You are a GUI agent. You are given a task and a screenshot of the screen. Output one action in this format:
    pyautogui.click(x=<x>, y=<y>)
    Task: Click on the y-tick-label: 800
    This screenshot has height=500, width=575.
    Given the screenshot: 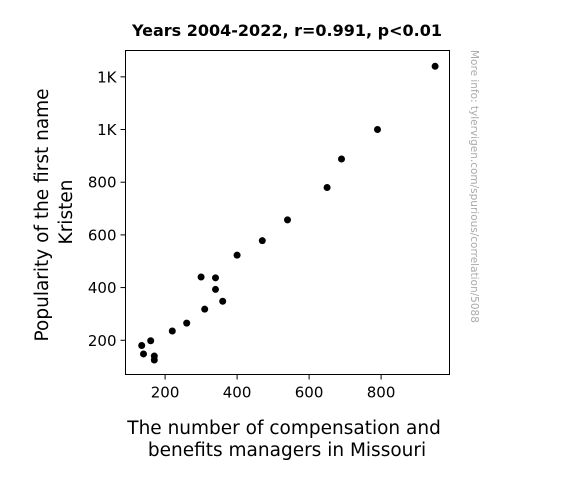 What is the action you would take?
    pyautogui.click(x=102, y=183)
    